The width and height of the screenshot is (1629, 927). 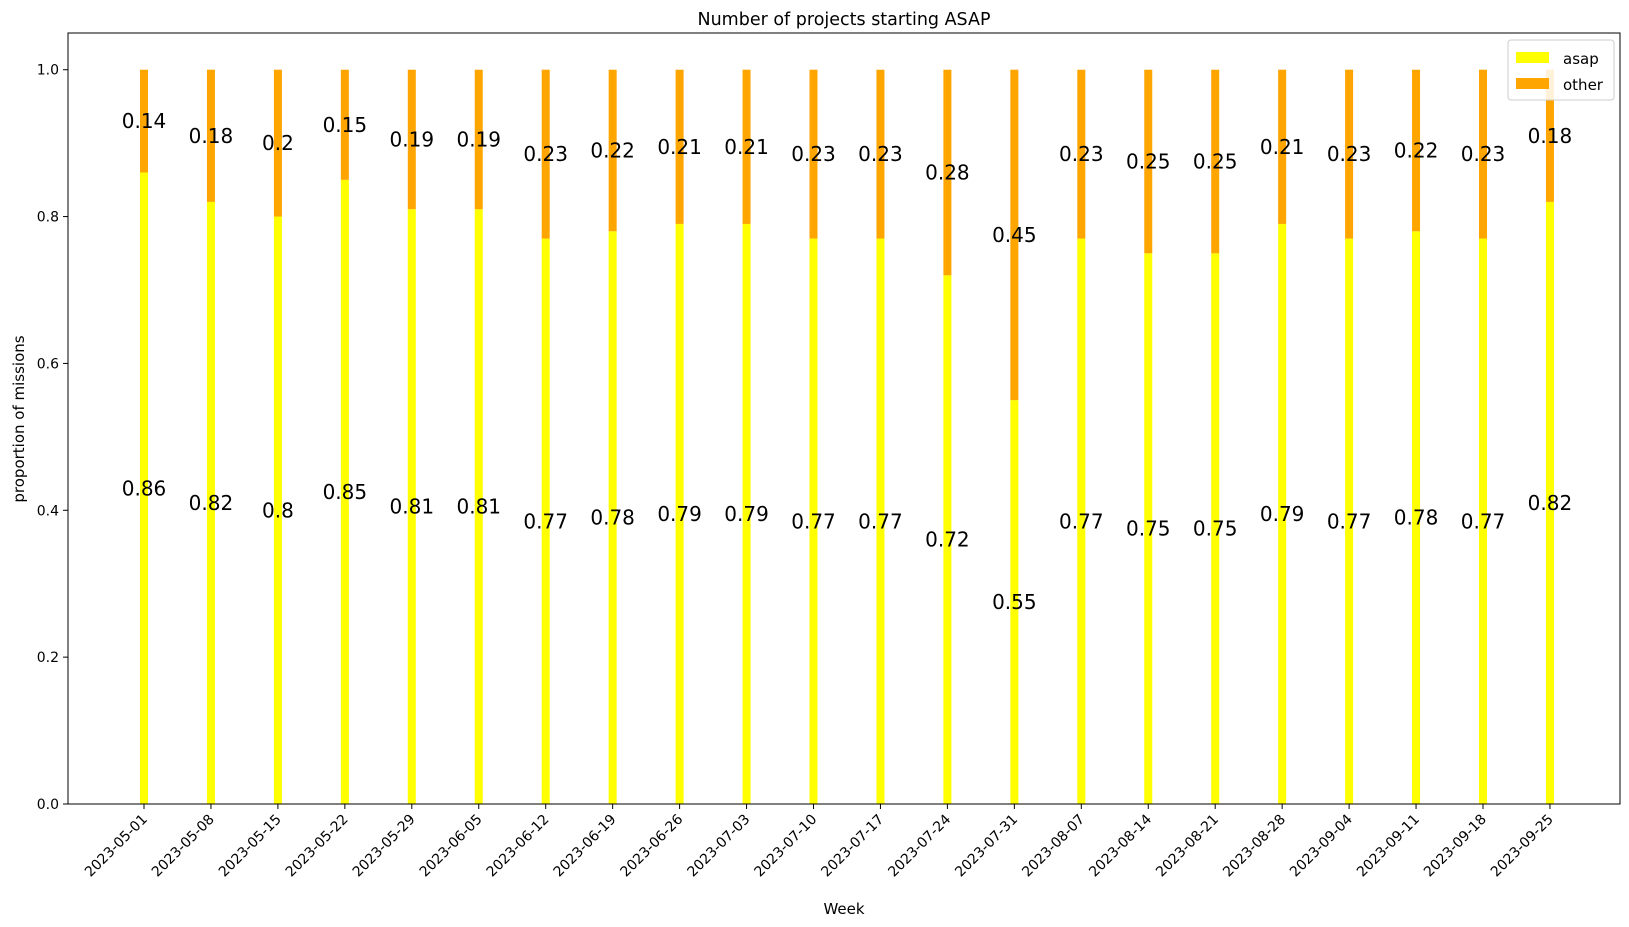 I want to click on y-tick-label: 0.2, so click(x=48, y=658).